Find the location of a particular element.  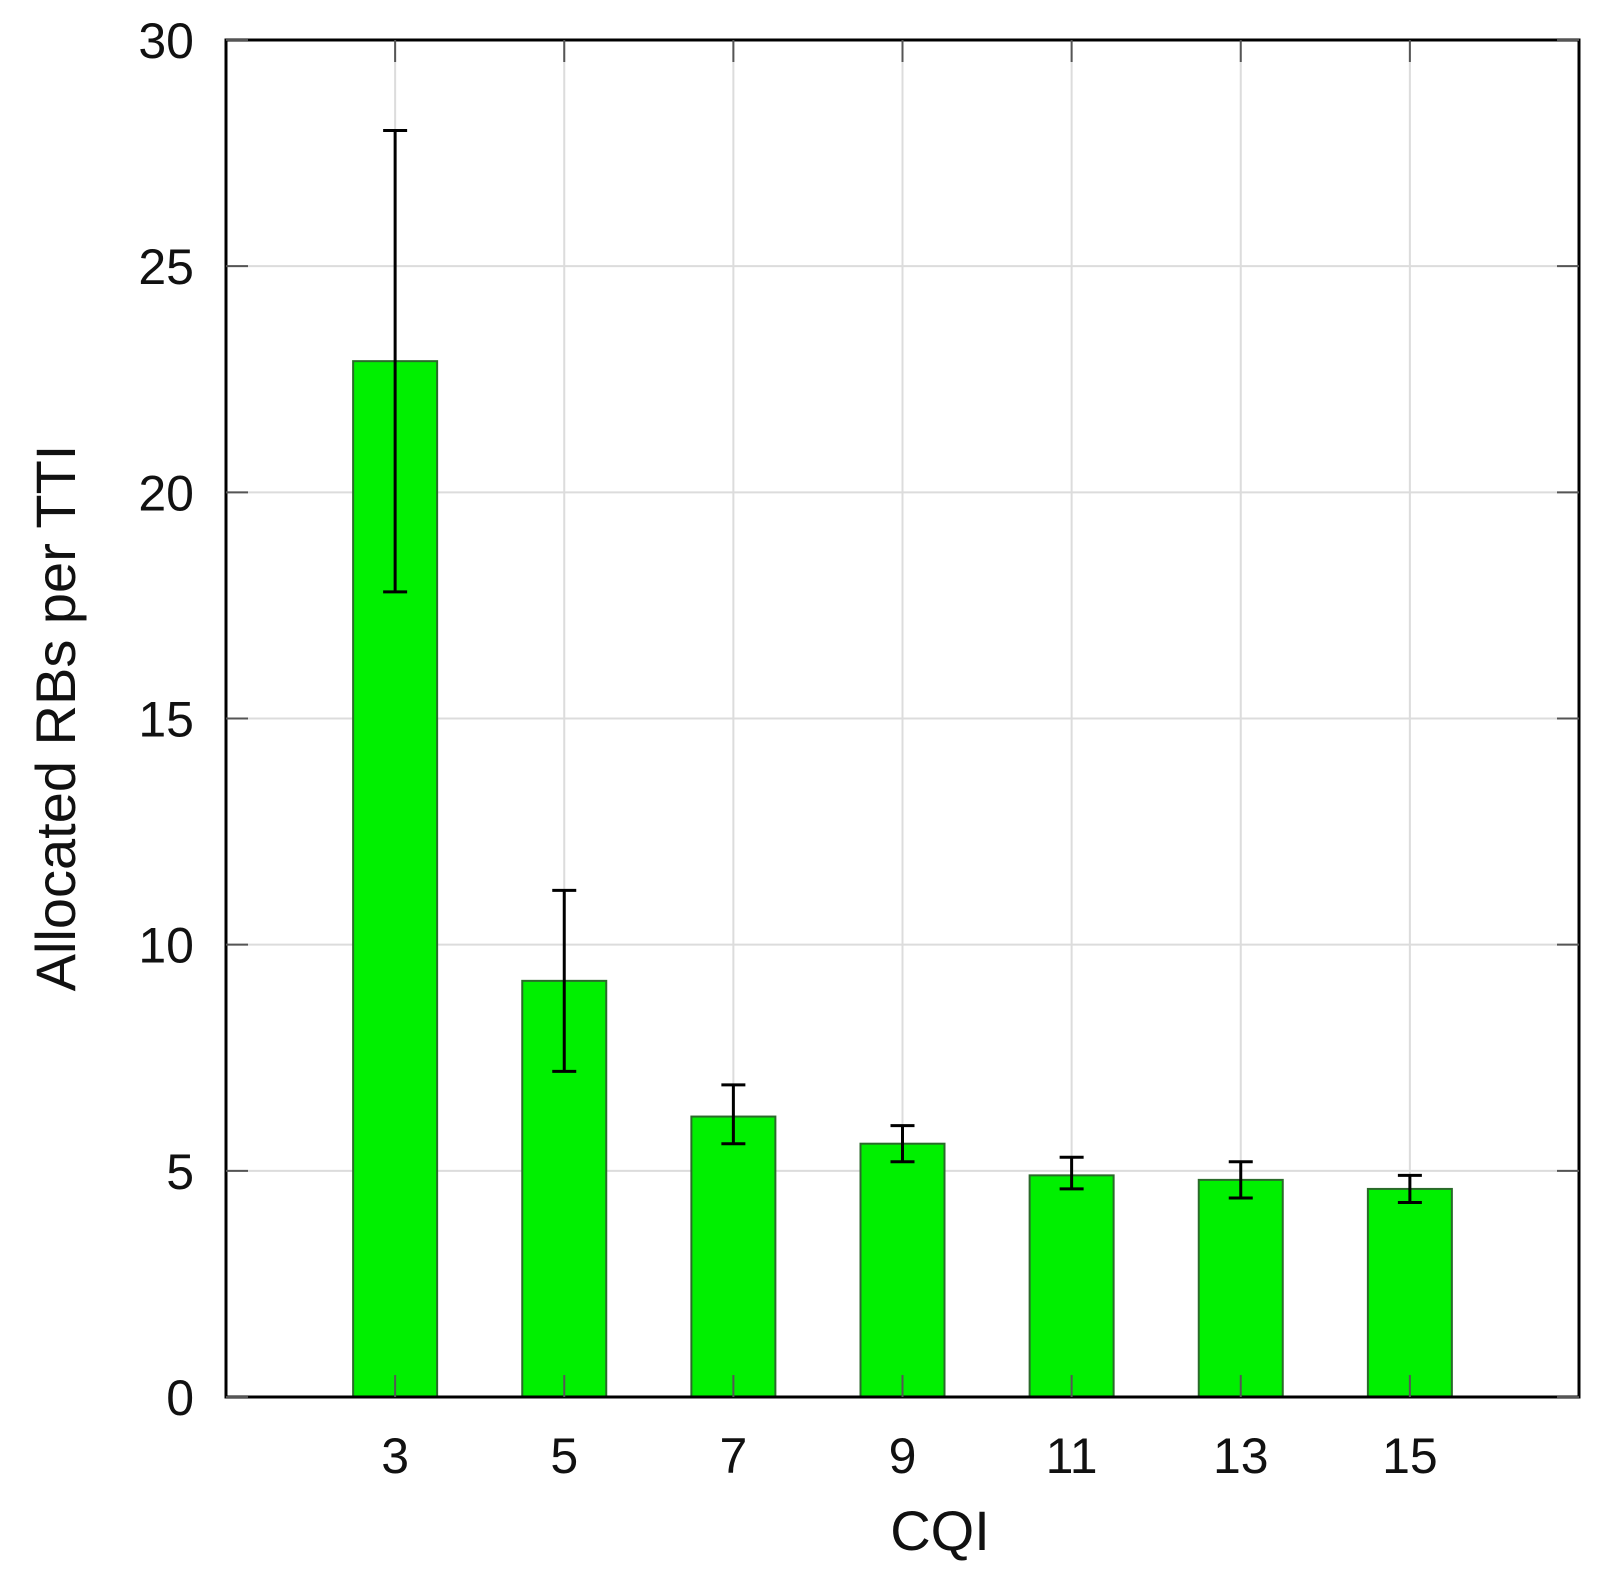

y-tick-label: 15 is located at coordinates (166, 720).